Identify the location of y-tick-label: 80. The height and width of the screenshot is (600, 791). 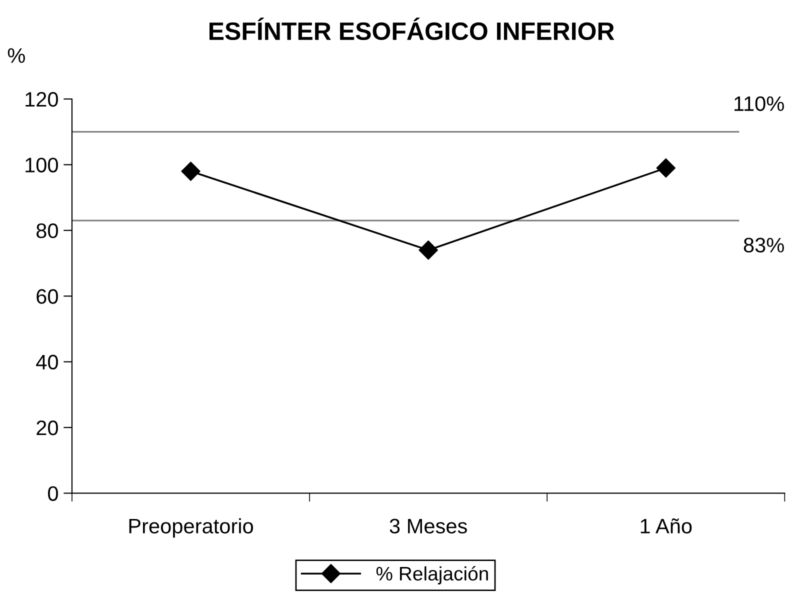
(47, 230).